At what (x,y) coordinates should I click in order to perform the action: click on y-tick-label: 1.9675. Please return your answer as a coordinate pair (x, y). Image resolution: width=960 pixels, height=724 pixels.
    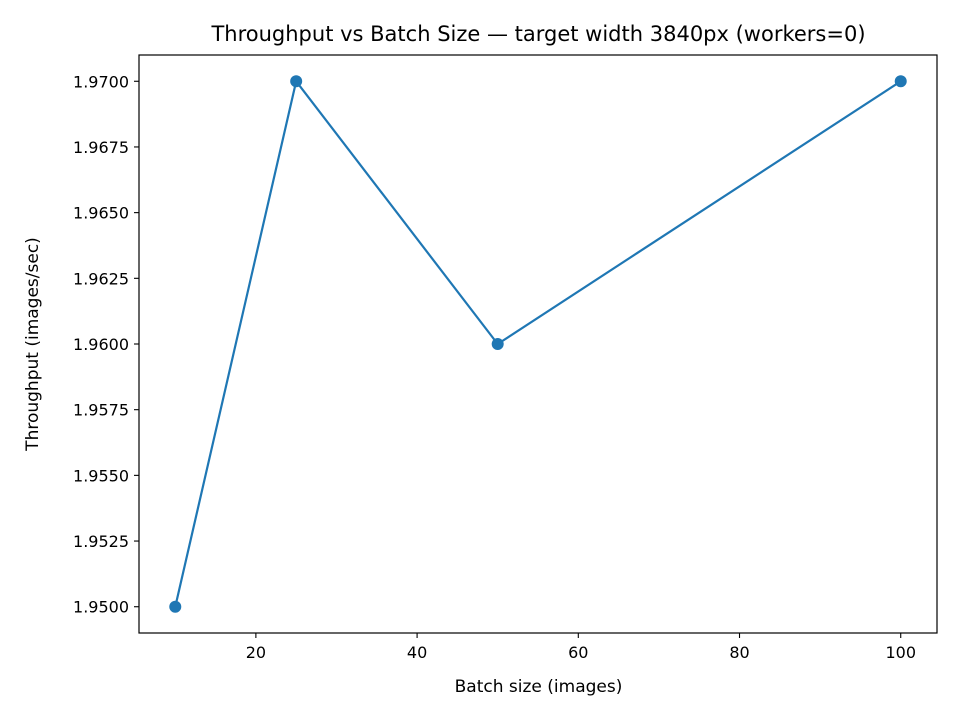
    Looking at the image, I should click on (101, 147).